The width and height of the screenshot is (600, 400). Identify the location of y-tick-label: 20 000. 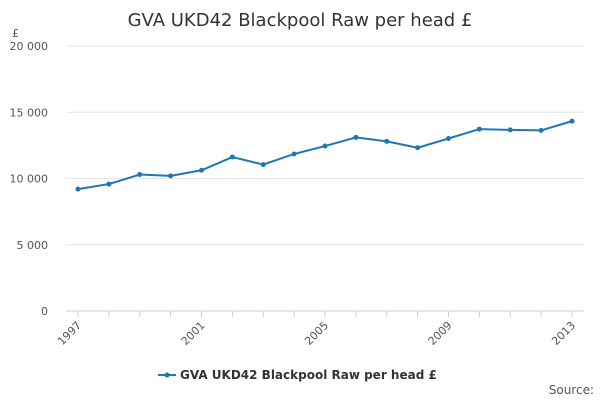
(29, 46).